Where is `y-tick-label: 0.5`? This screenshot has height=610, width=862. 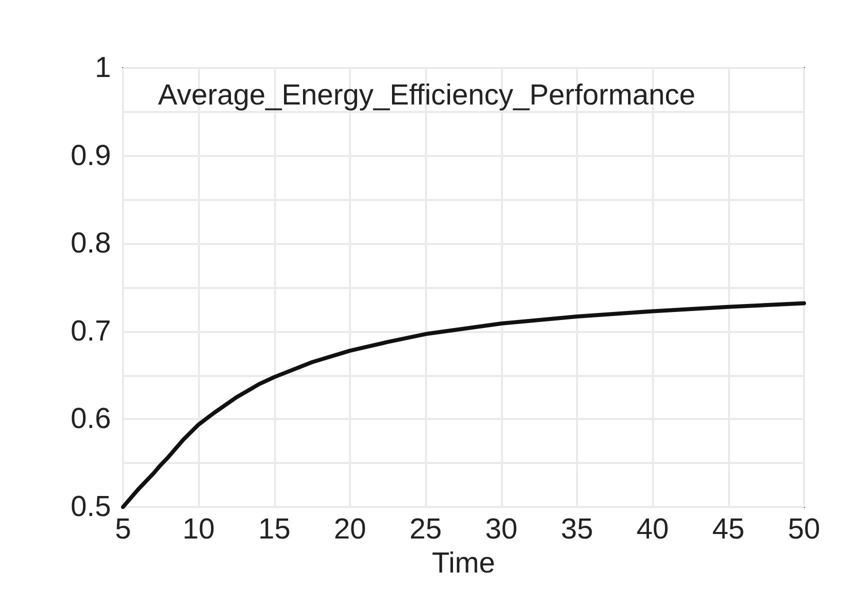 y-tick-label: 0.5 is located at coordinates (90, 507).